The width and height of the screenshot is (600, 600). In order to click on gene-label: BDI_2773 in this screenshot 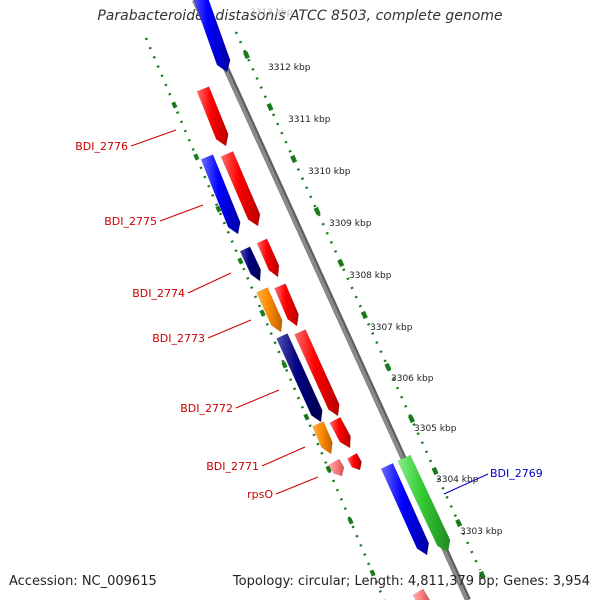, I will do `click(178, 338)`.